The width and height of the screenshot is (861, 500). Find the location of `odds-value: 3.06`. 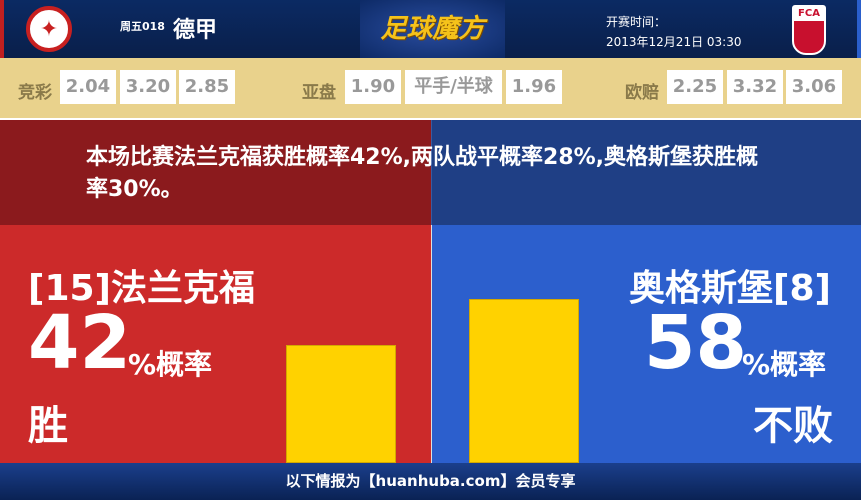

odds-value: 3.06 is located at coordinates (814, 87).